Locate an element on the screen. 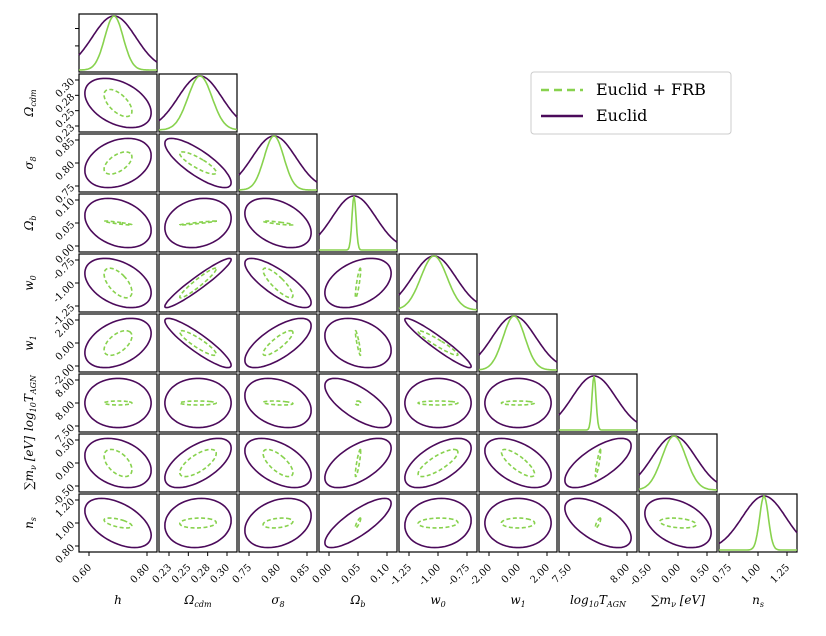  y-tick-label: 0.05 is located at coordinates (66, 231).